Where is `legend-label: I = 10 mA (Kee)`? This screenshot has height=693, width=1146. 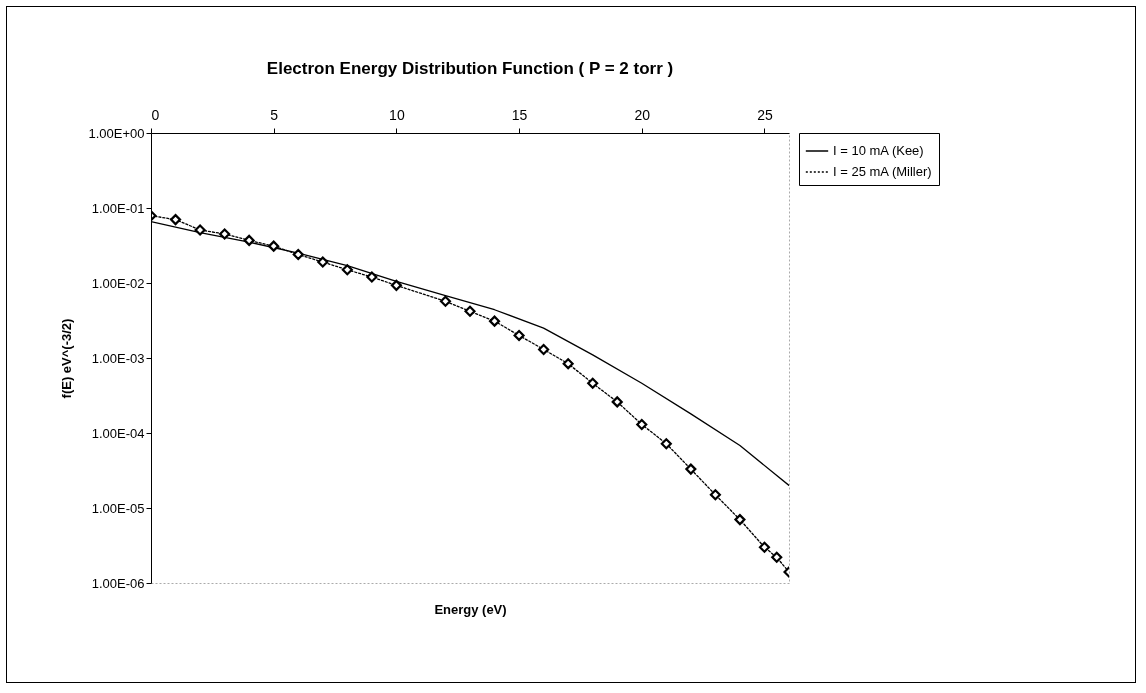 legend-label: I = 10 mA (Kee) is located at coordinates (878, 150).